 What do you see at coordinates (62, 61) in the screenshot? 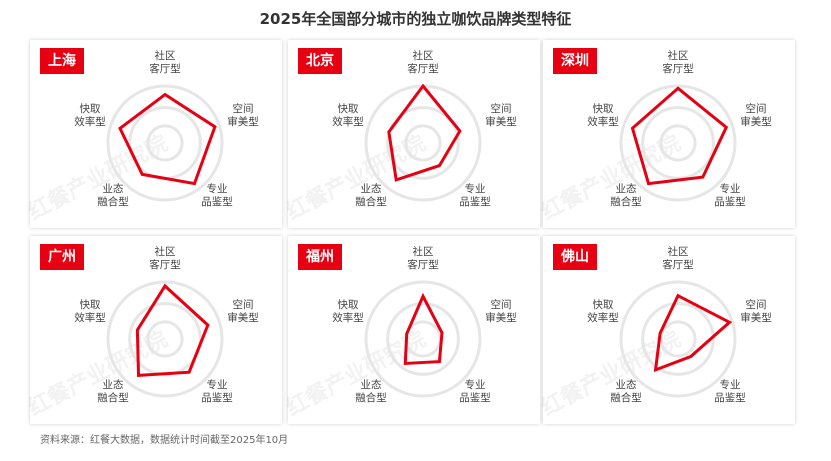
I see `city-badge: 上海` at bounding box center [62, 61].